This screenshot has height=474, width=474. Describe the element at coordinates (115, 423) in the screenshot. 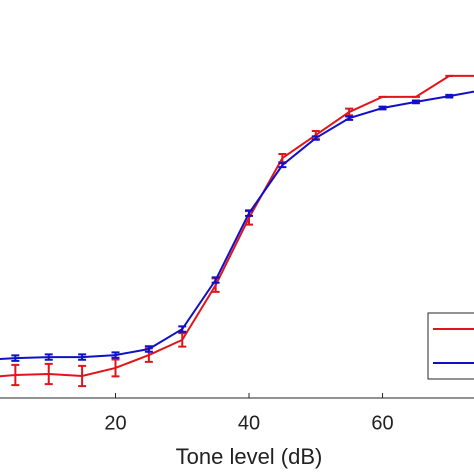

I see `x-tick-label: 20` at that location.